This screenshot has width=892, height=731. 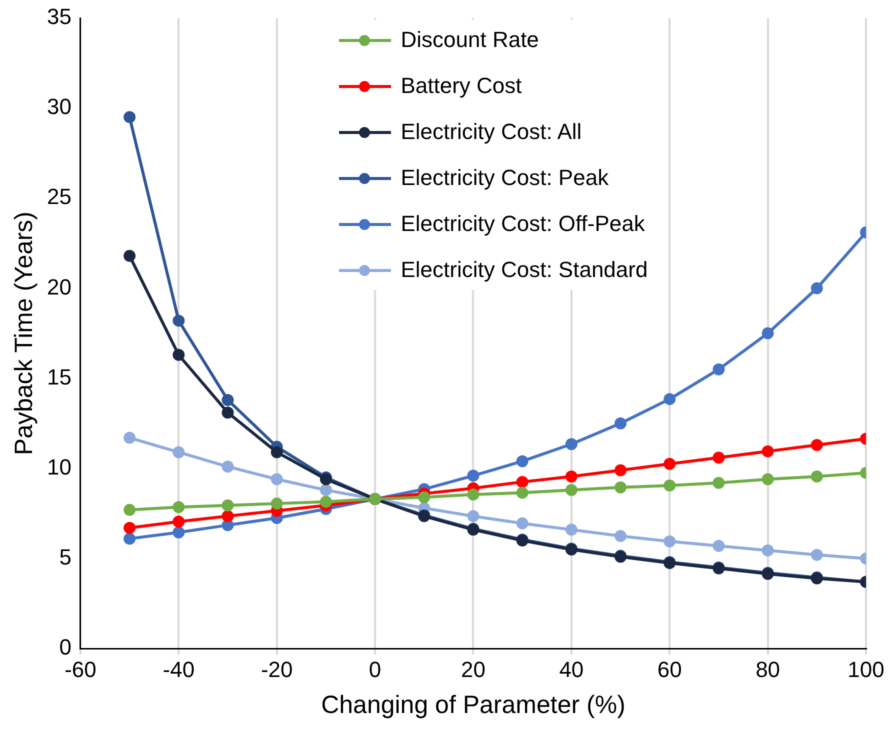 What do you see at coordinates (866, 669) in the screenshot?
I see `x-tick-label: 100` at bounding box center [866, 669].